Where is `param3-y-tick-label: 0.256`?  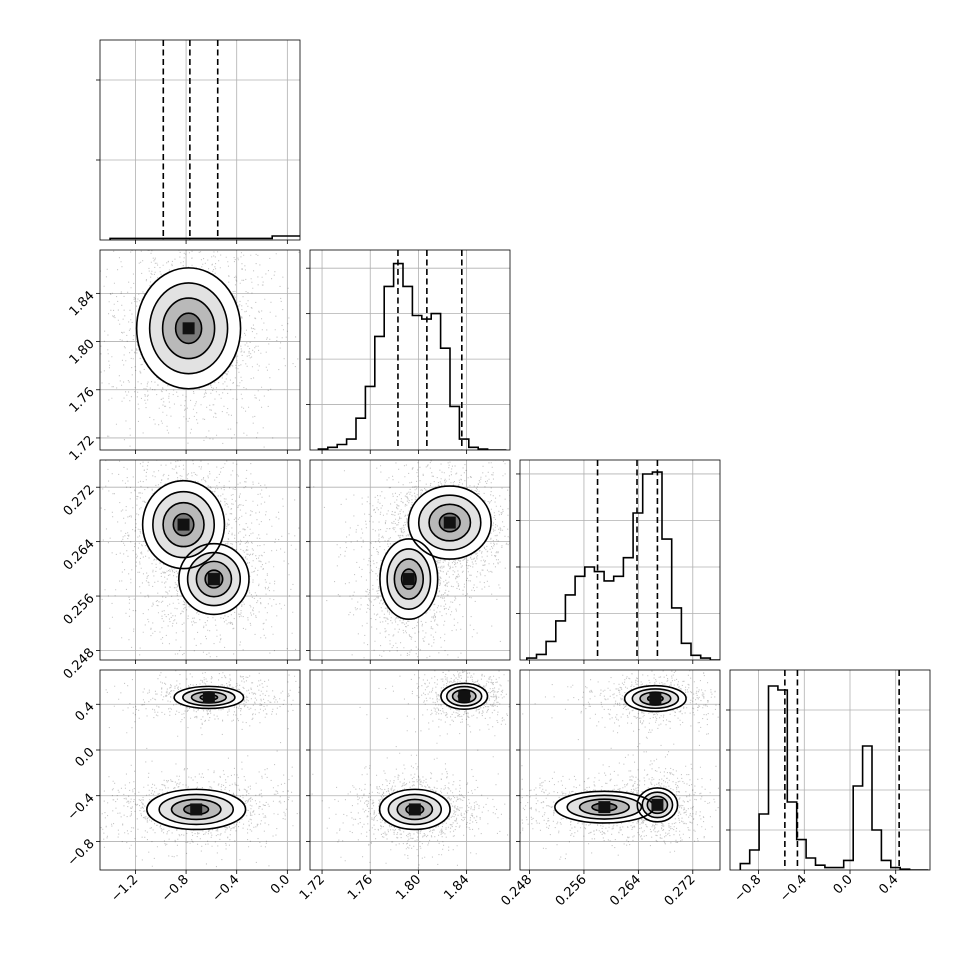 param3-y-tick-label: 0.256 is located at coordinates (79, 609).